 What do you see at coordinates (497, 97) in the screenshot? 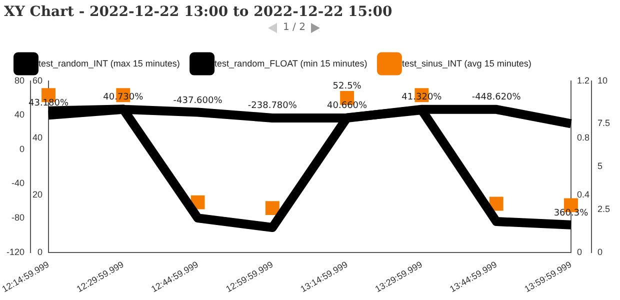
I see `annotation: -448.620%` at bounding box center [497, 97].